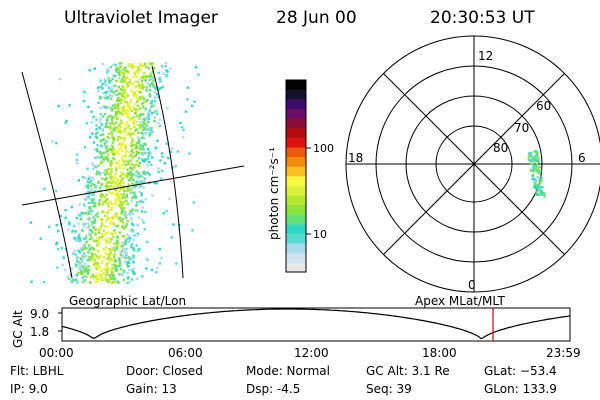 The image size is (600, 400). I want to click on time-label: 20:30:53 UT, so click(482, 18).